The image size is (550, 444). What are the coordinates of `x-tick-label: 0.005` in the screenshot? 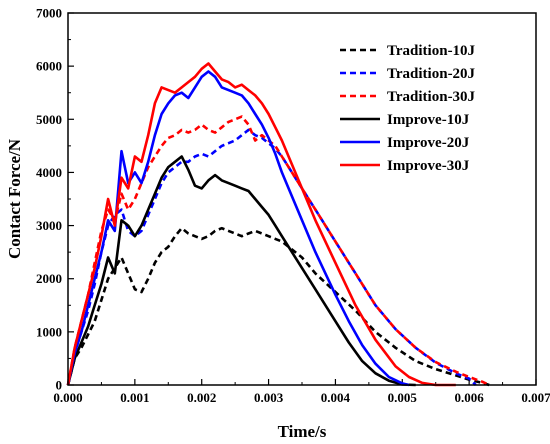 It's located at (403, 397).